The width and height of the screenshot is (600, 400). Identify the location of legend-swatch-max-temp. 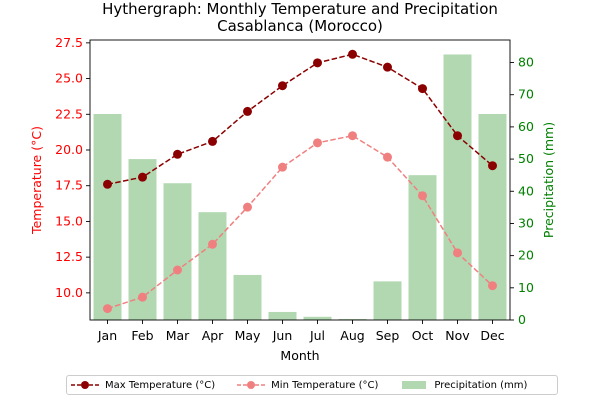
(85, 385).